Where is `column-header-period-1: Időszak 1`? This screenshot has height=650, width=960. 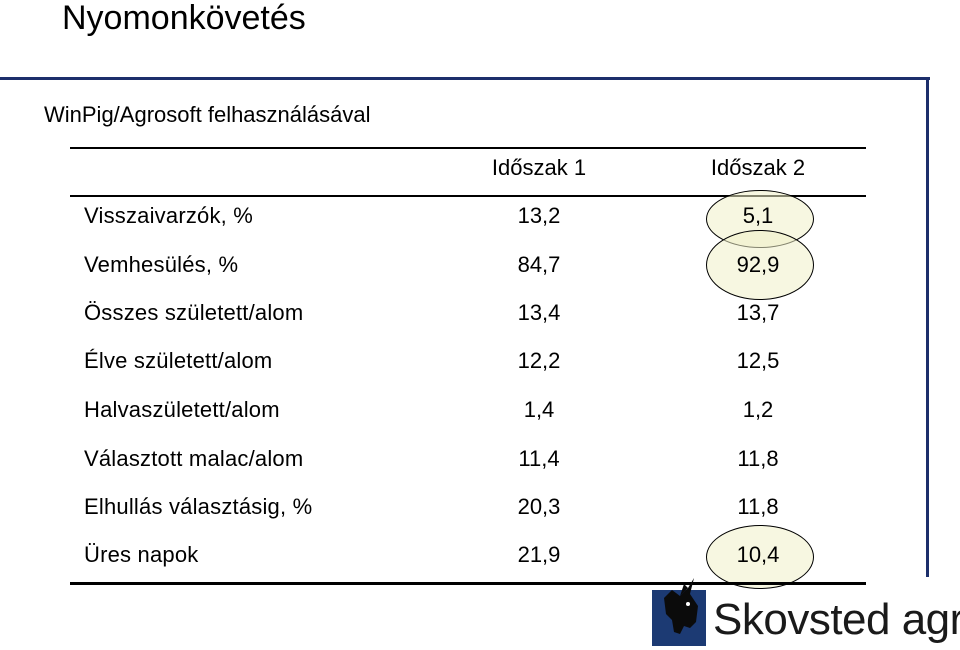 column-header-period-1: Időszak 1 is located at coordinates (539, 167).